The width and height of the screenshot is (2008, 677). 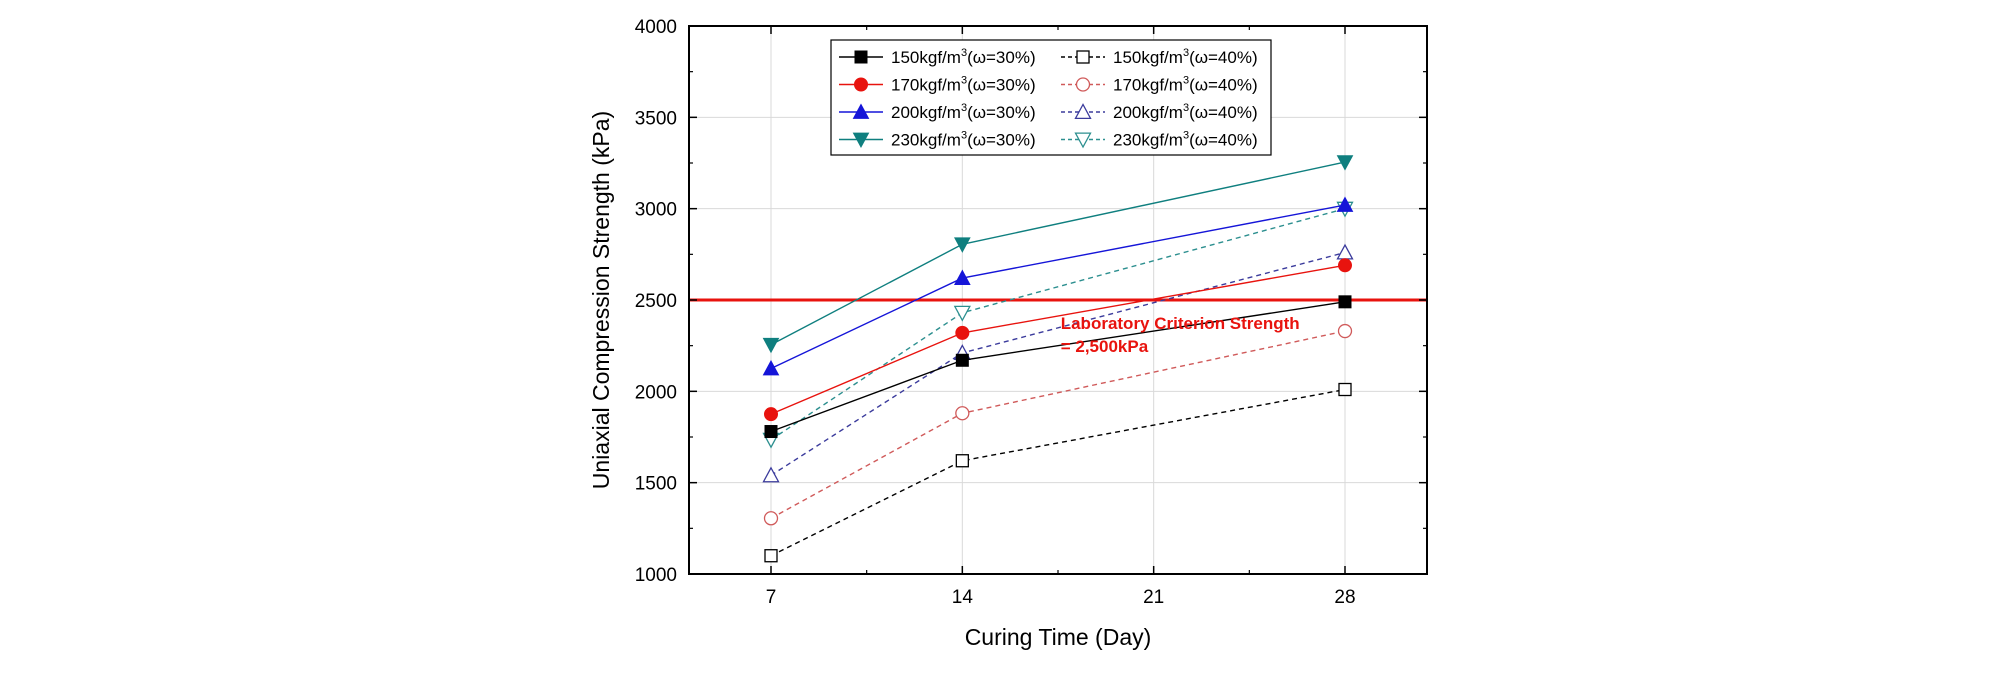 I want to click on x-tick-label: 7, so click(x=771, y=597).